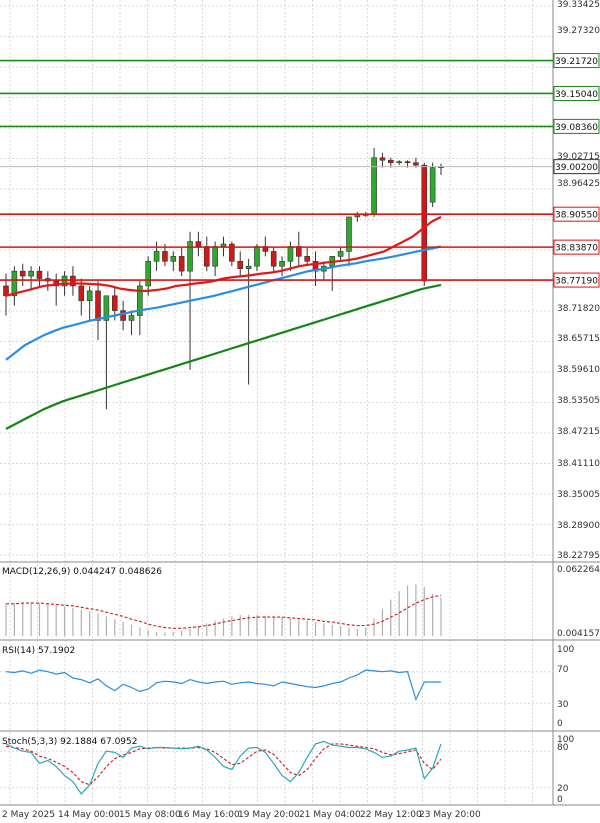 This screenshot has height=823, width=600. I want to click on rsi-tick-label: 100, so click(565, 650).